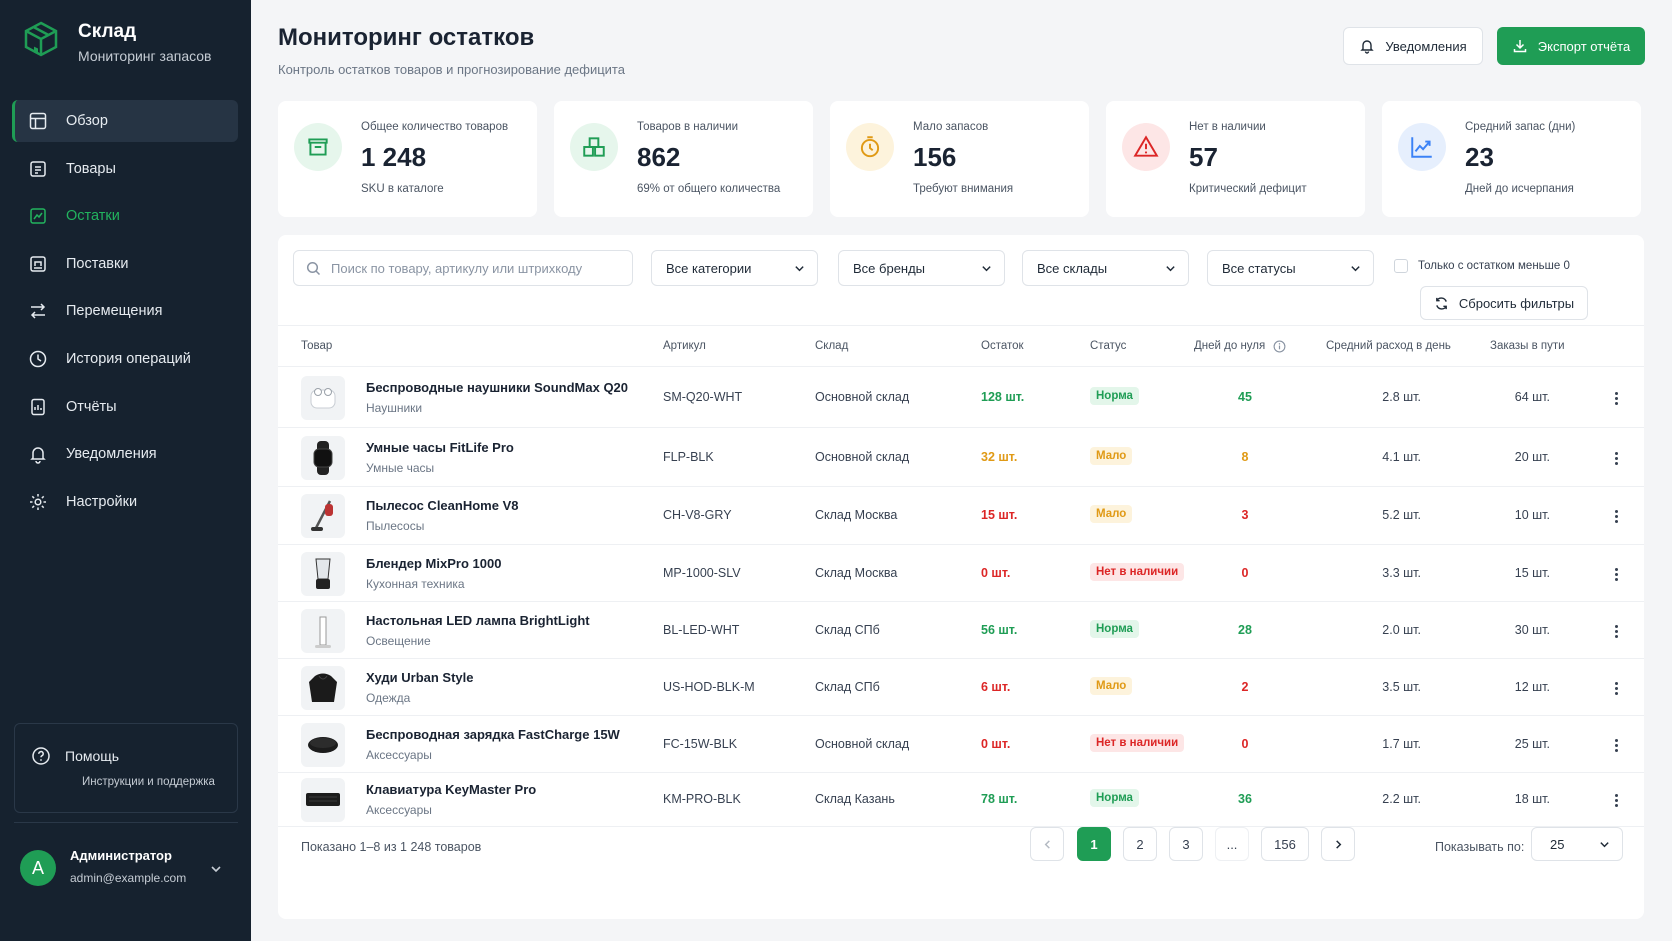 This screenshot has width=1672, height=941. I want to click on product-name: Настольная LED лампа BrightLight, so click(478, 620).